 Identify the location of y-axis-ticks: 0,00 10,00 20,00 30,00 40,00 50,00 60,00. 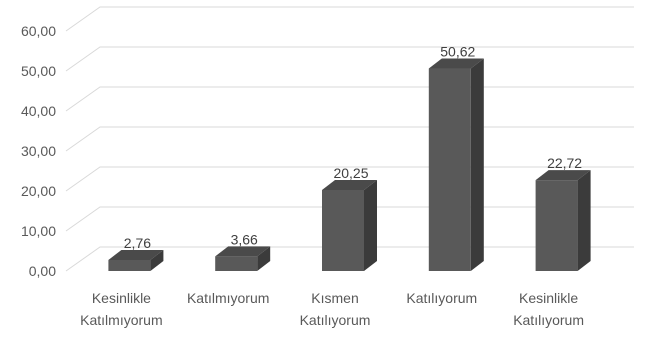
(38, 151).